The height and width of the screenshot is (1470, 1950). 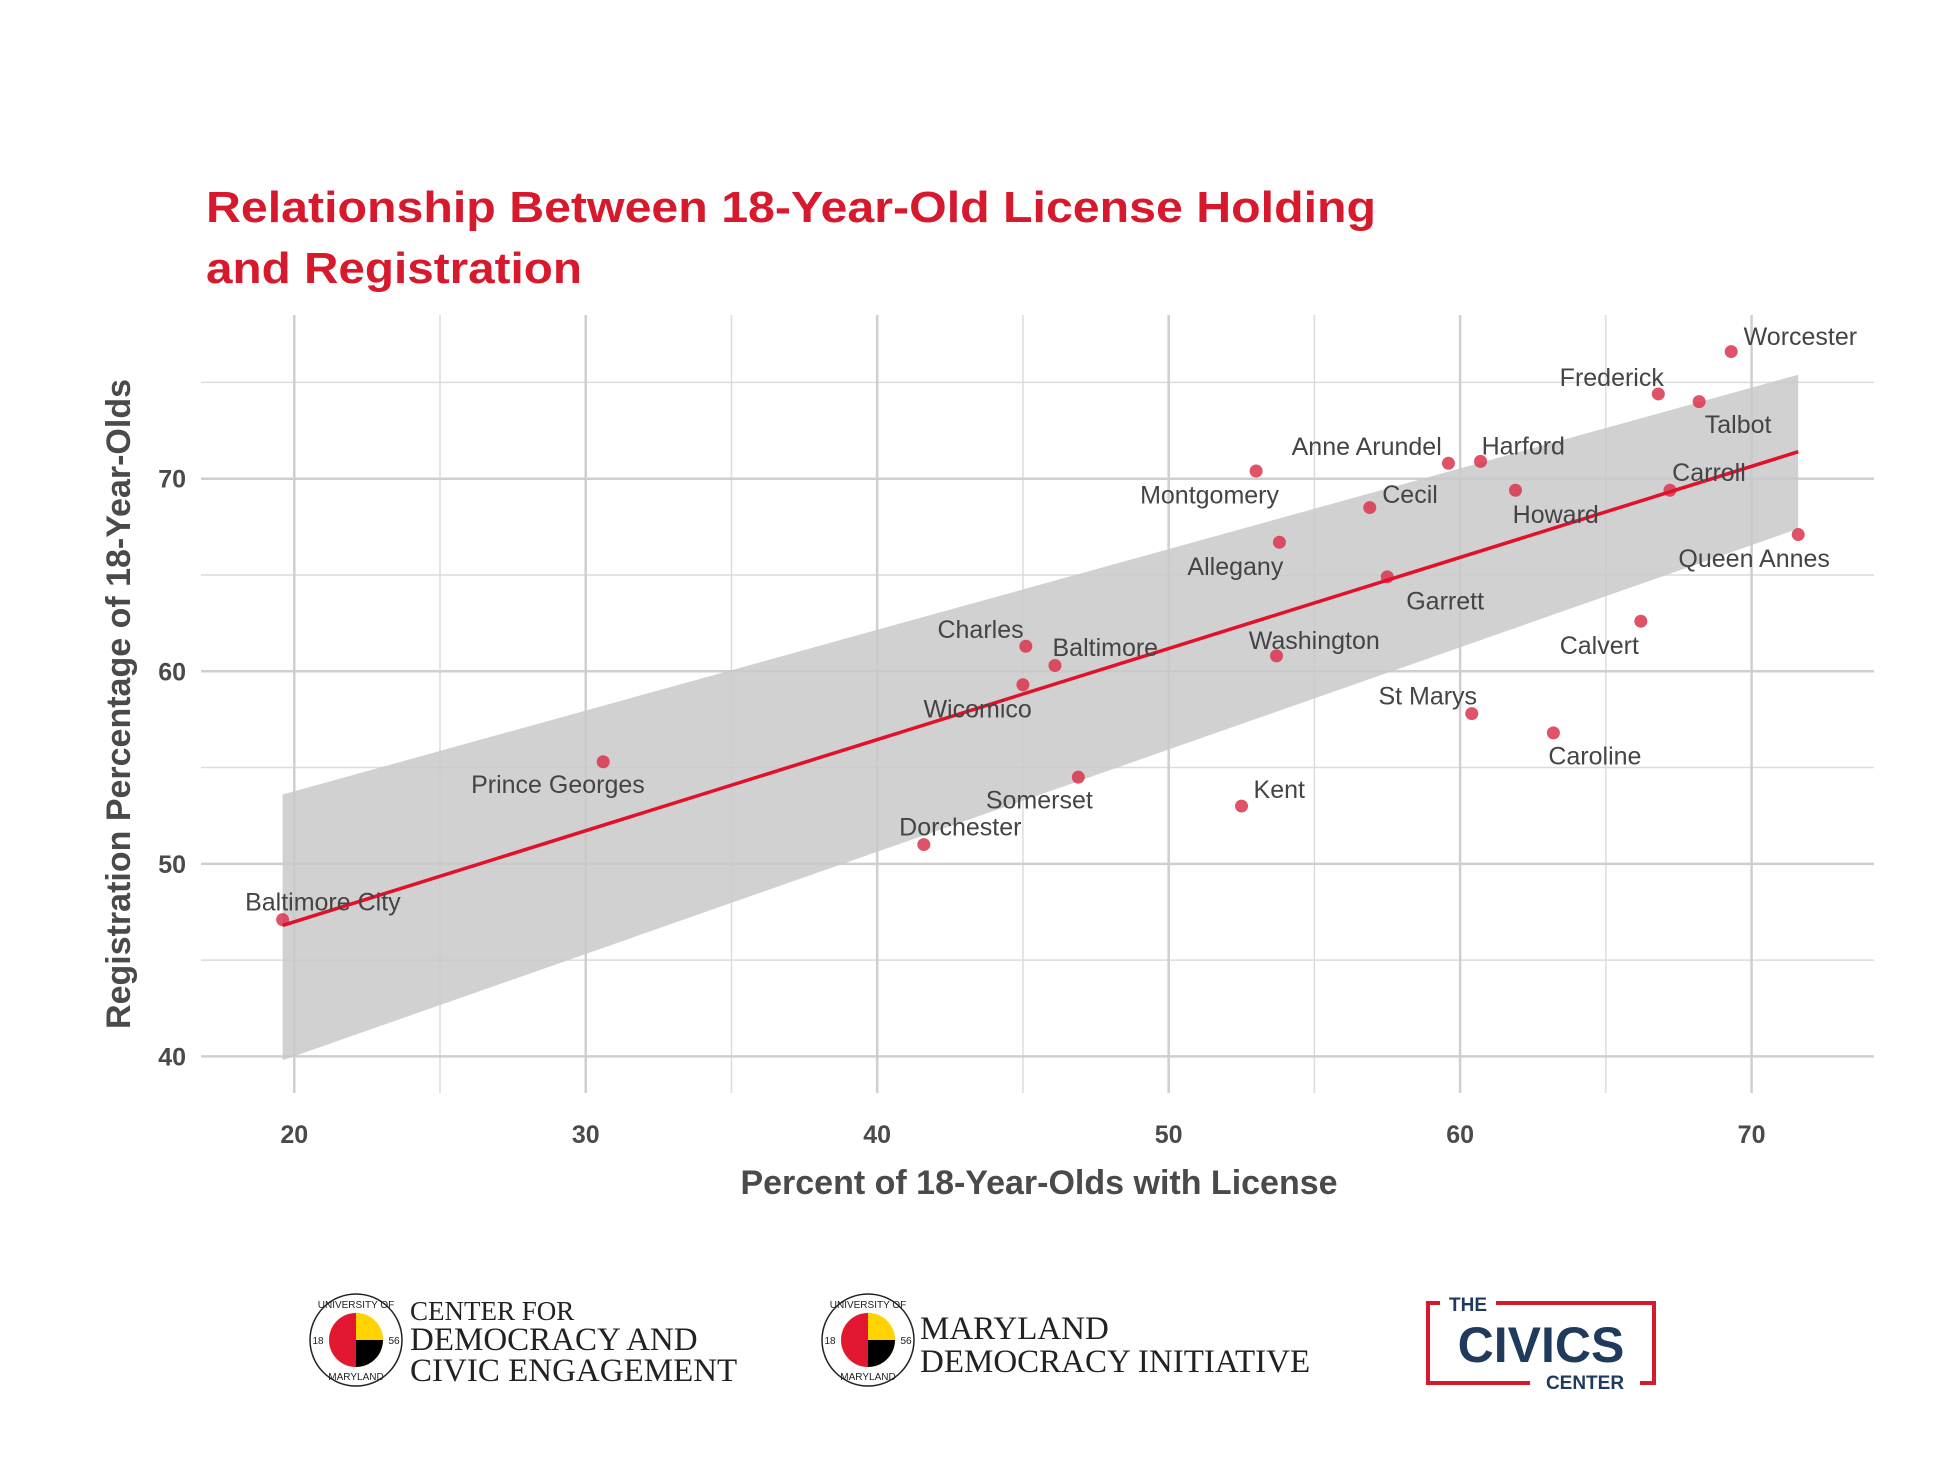 I want to click on point-label: Talbot, so click(x=1738, y=425).